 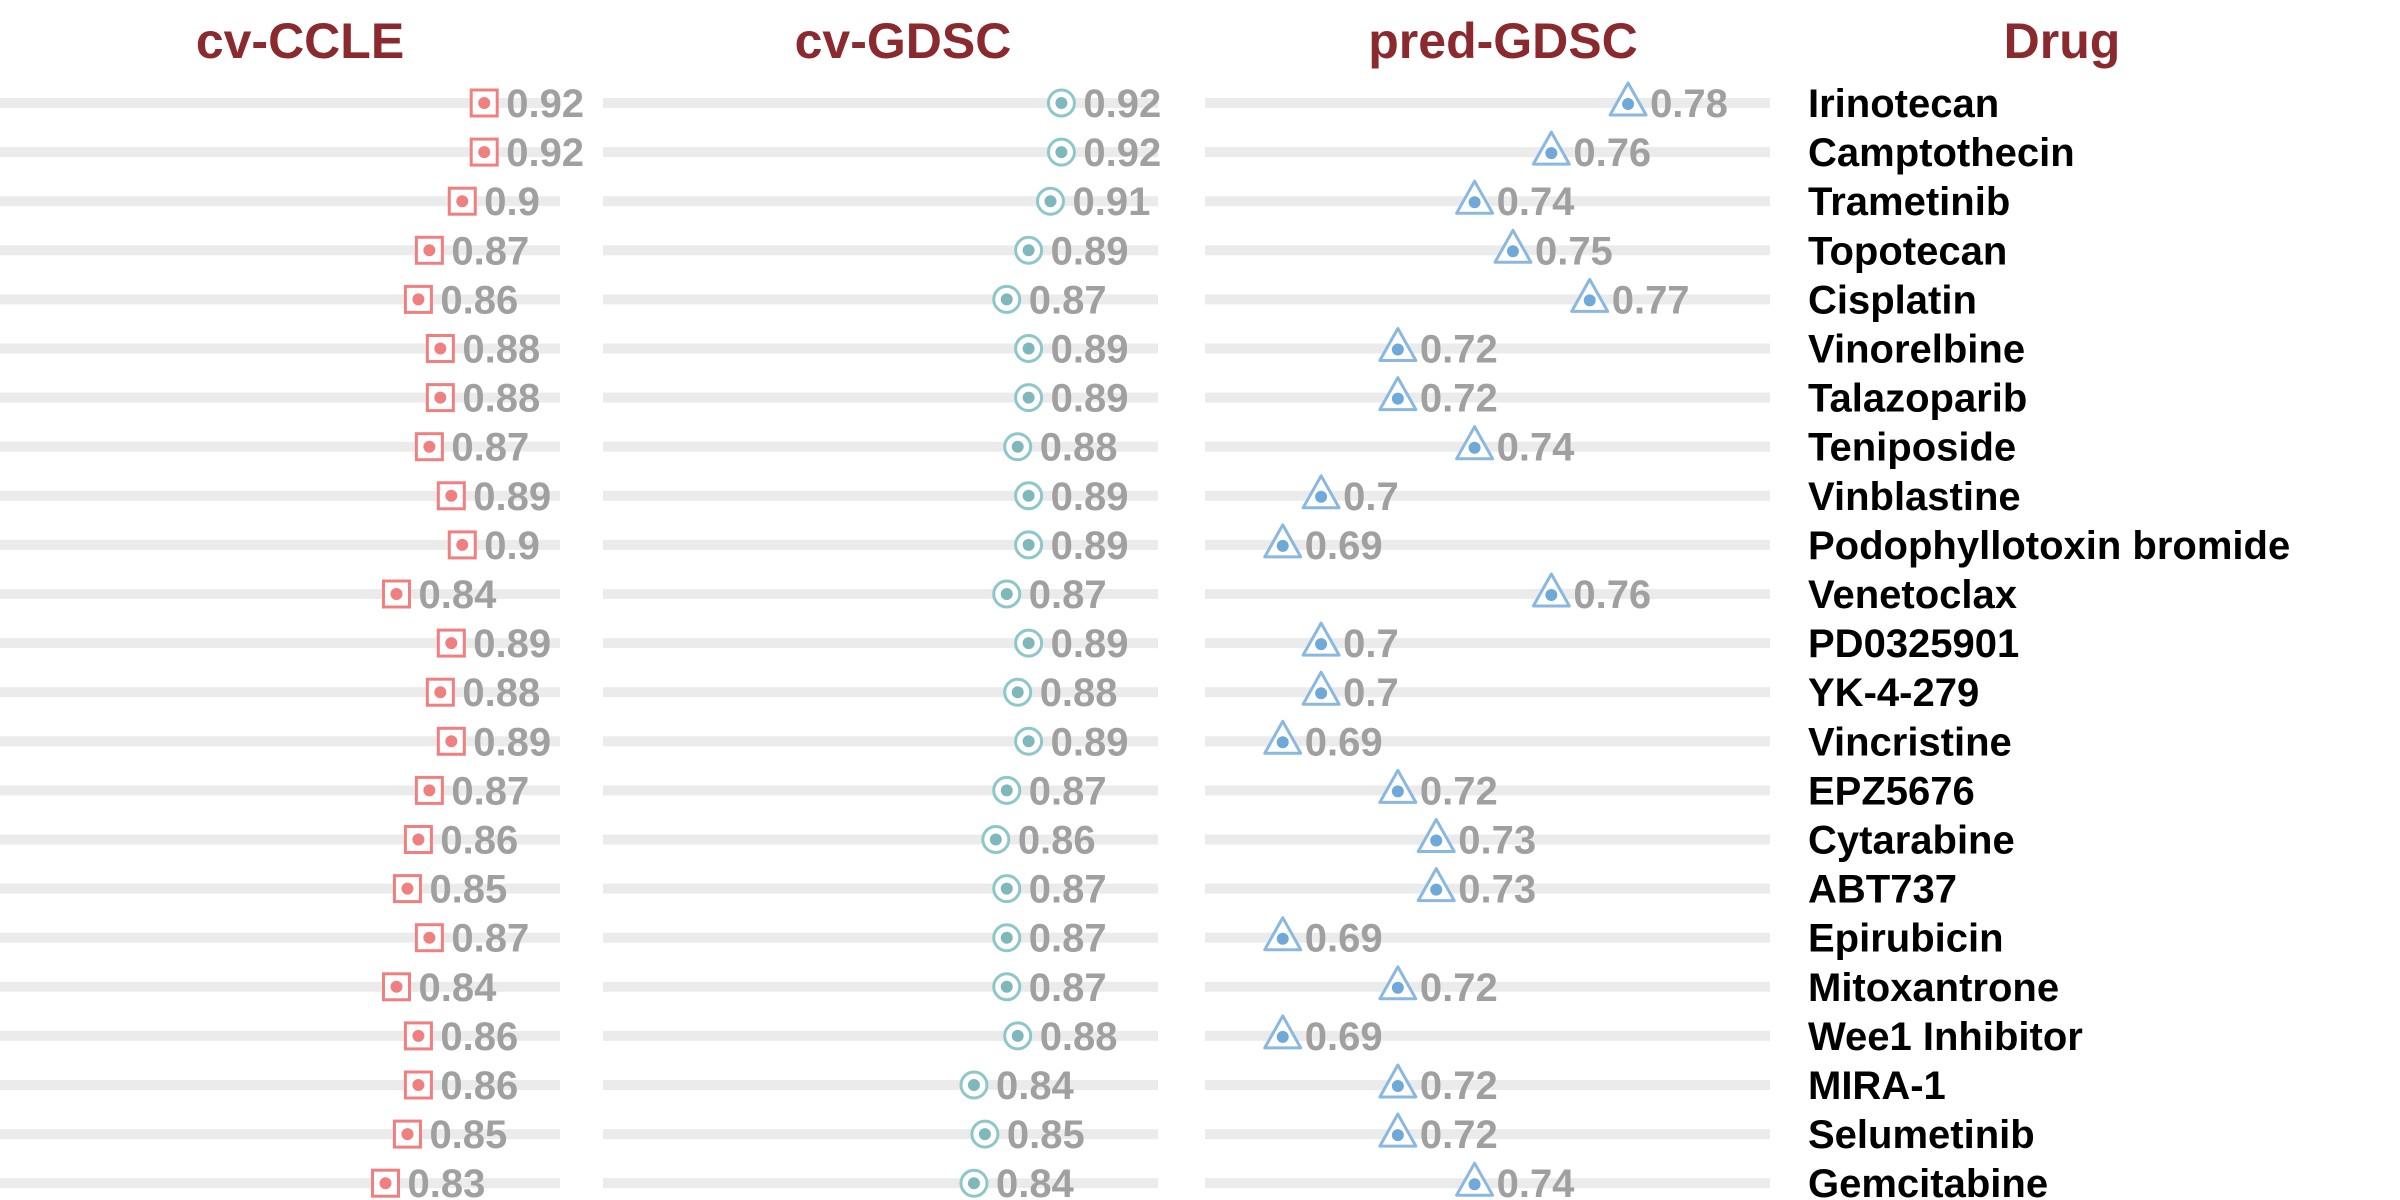 What do you see at coordinates (1651, 300) in the screenshot?
I see `value-label: 0.77` at bounding box center [1651, 300].